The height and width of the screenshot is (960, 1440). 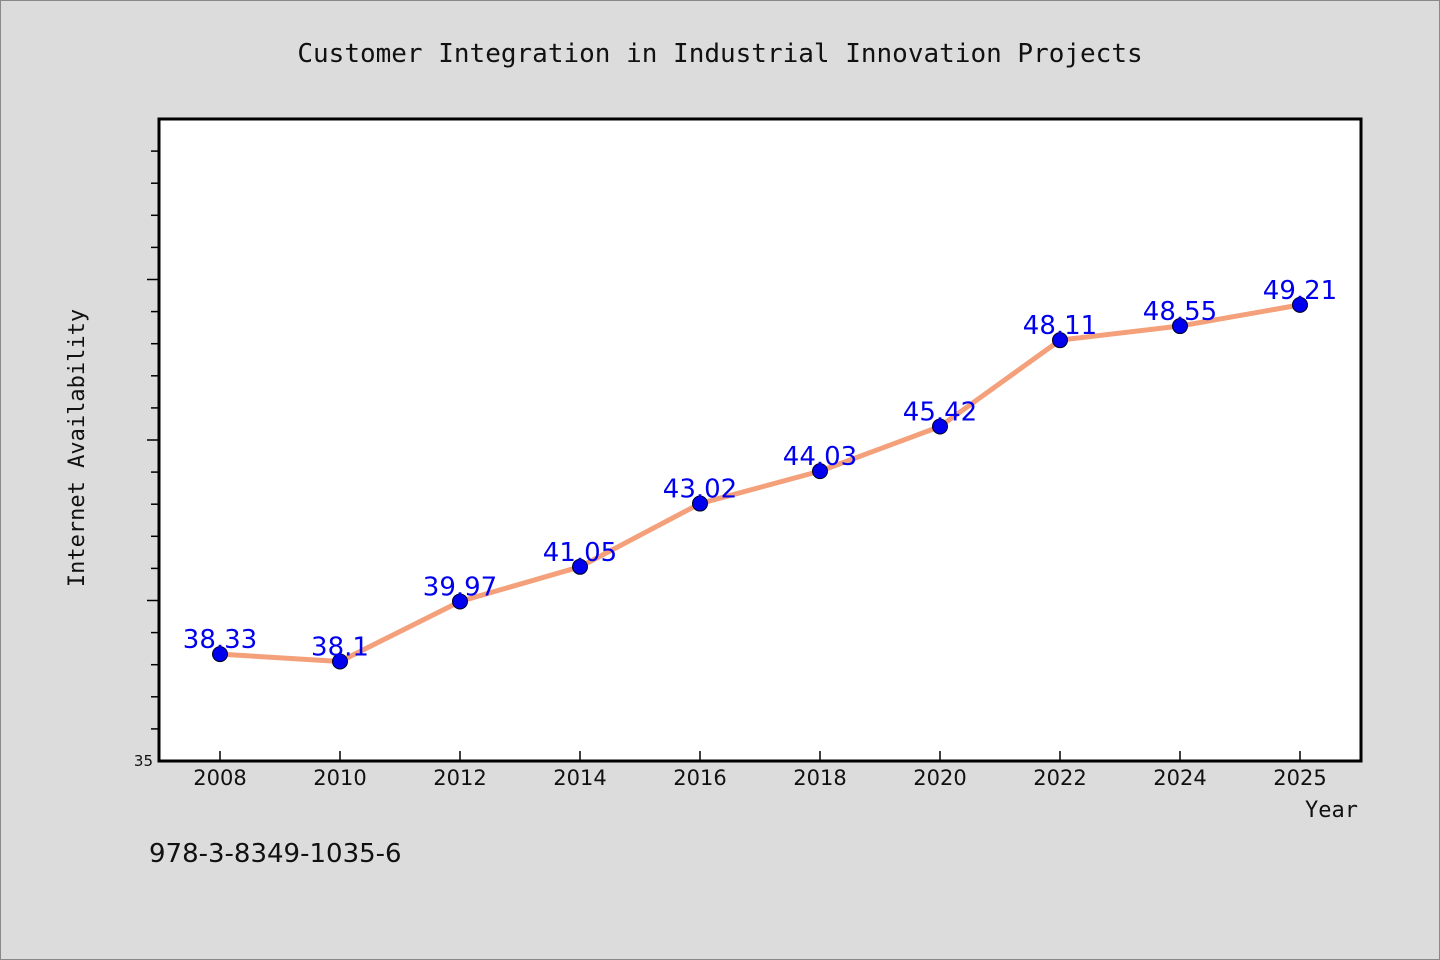 I want to click on data-label: 49.21, so click(x=1300, y=291).